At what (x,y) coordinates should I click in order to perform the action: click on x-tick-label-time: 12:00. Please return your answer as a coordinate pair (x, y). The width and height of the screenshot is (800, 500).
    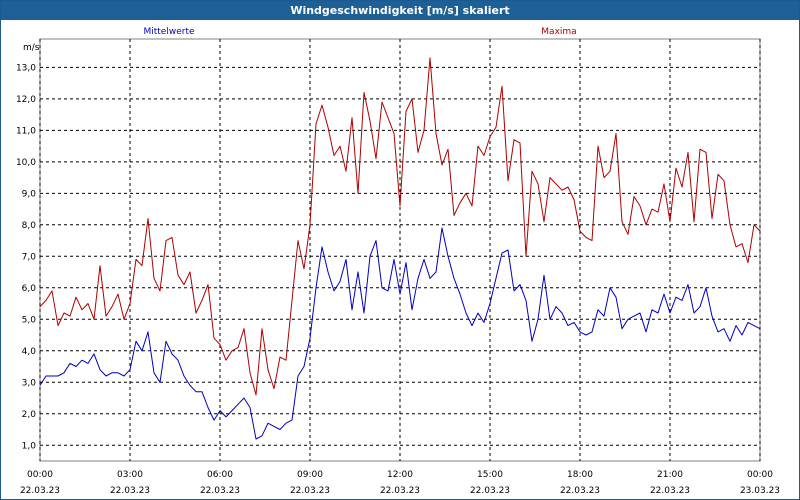
    Looking at the image, I should click on (400, 475).